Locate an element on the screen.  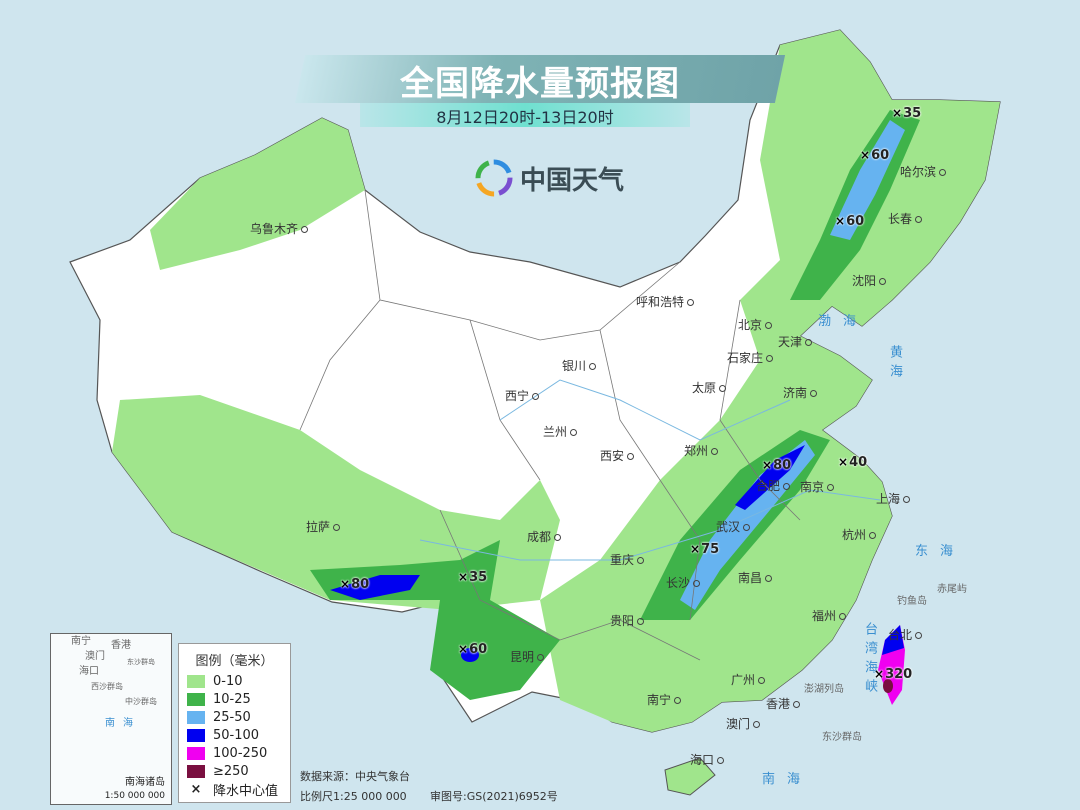
inset-label: 西沙群岛 is located at coordinates (107, 686).